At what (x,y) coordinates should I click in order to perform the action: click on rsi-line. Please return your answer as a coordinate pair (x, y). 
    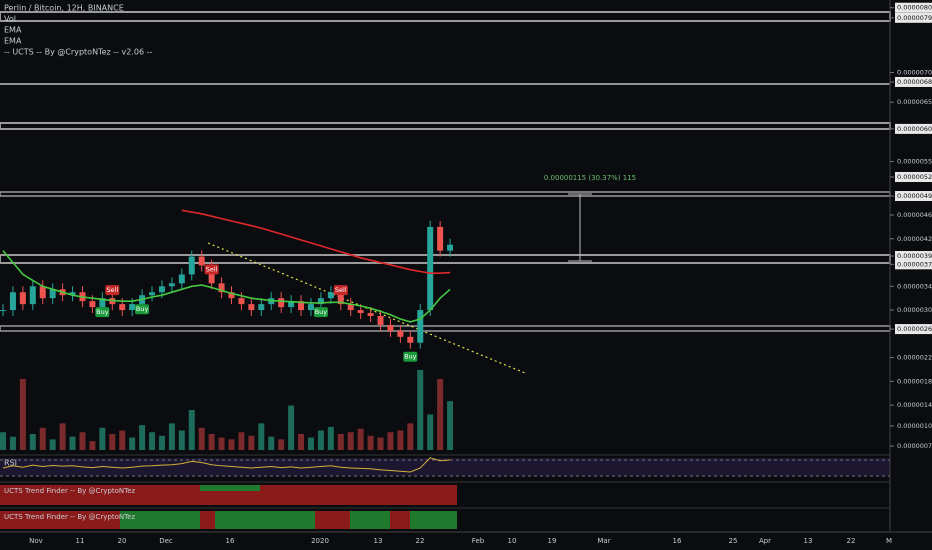
    Looking at the image, I should click on (226, 465).